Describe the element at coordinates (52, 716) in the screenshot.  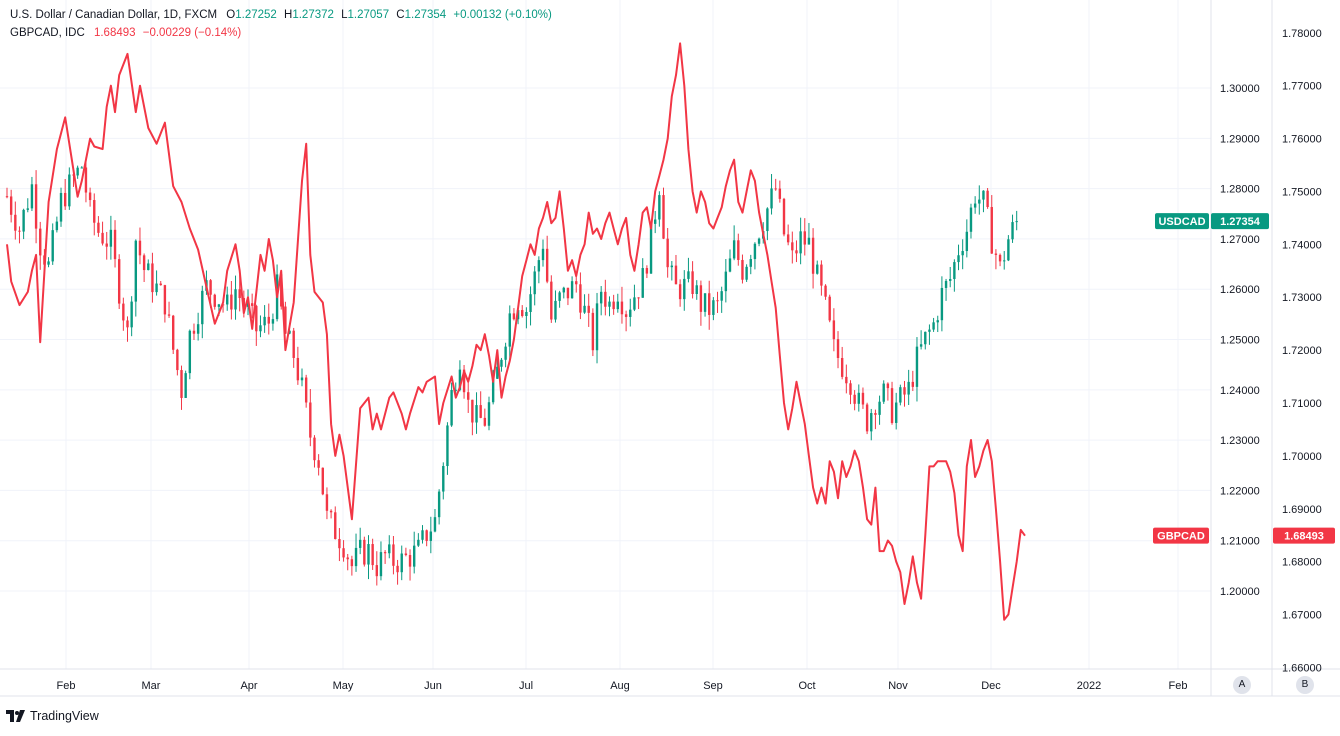
I see `tradingview-logo: TradingView` at that location.